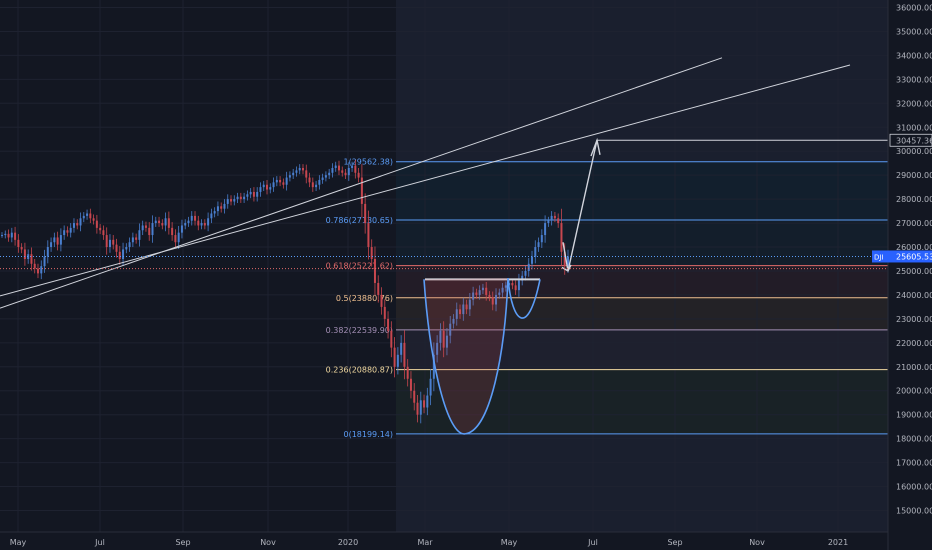 The width and height of the screenshot is (932, 550). I want to click on x-tick-label: 2020, so click(348, 542).